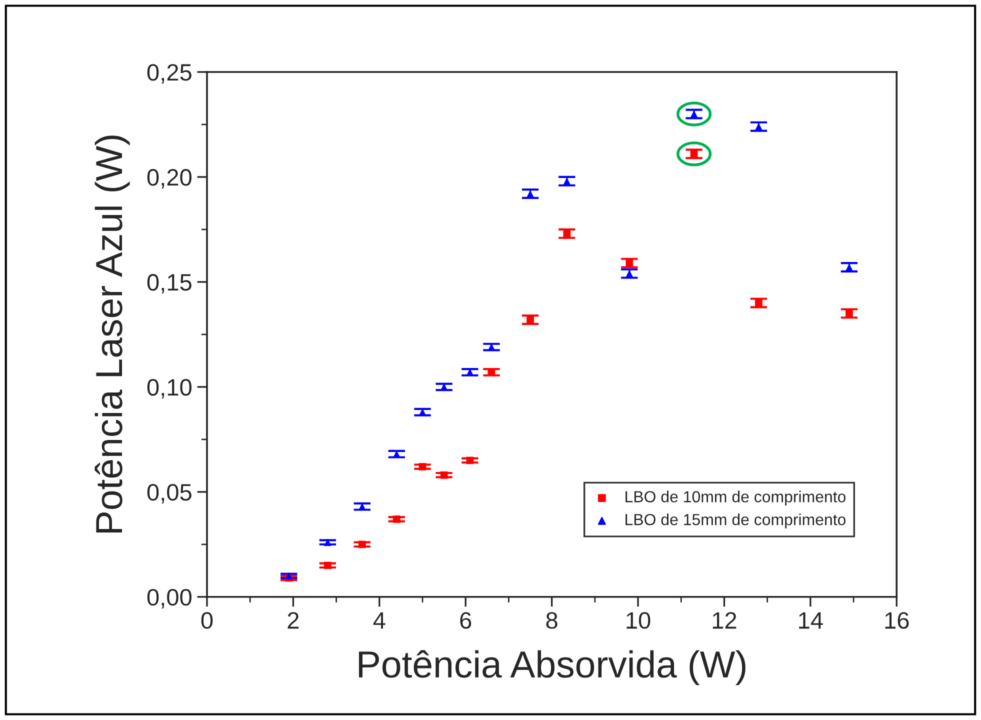 The height and width of the screenshot is (720, 981). What do you see at coordinates (811, 620) in the screenshot?
I see `x-tick-label: 14` at bounding box center [811, 620].